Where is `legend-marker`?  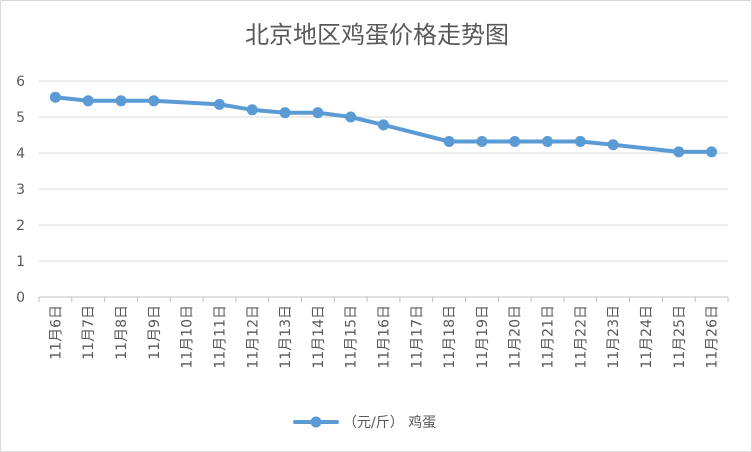
legend-marker is located at coordinates (316, 422).